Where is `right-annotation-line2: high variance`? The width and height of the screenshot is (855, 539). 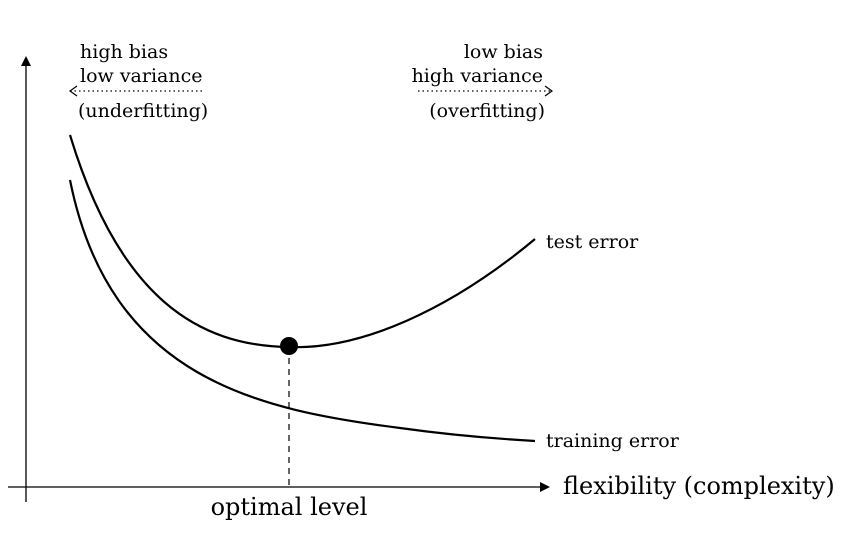
right-annotation-line2: high variance is located at coordinates (477, 76).